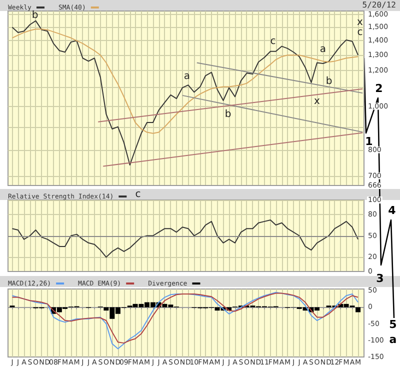 The width and height of the screenshot is (400, 369). What do you see at coordinates (393, 324) in the screenshot?
I see `text: 5` at bounding box center [393, 324].